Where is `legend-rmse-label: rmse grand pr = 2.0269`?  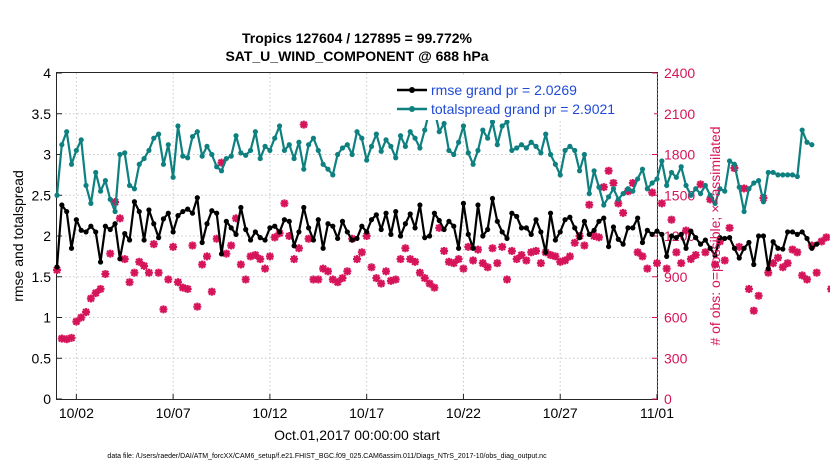
legend-rmse-label: rmse grand pr = 2.0269 is located at coordinates (504, 90).